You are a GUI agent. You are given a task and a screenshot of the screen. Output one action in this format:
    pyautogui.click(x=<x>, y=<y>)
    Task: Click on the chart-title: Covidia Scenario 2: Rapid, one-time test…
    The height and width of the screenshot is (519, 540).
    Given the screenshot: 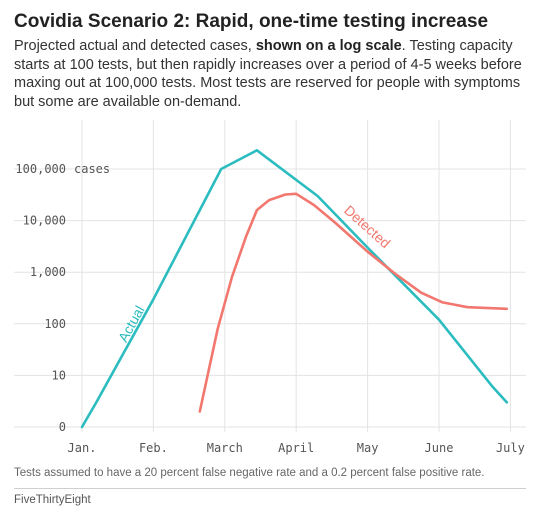 What is the action you would take?
    pyautogui.click(x=251, y=21)
    